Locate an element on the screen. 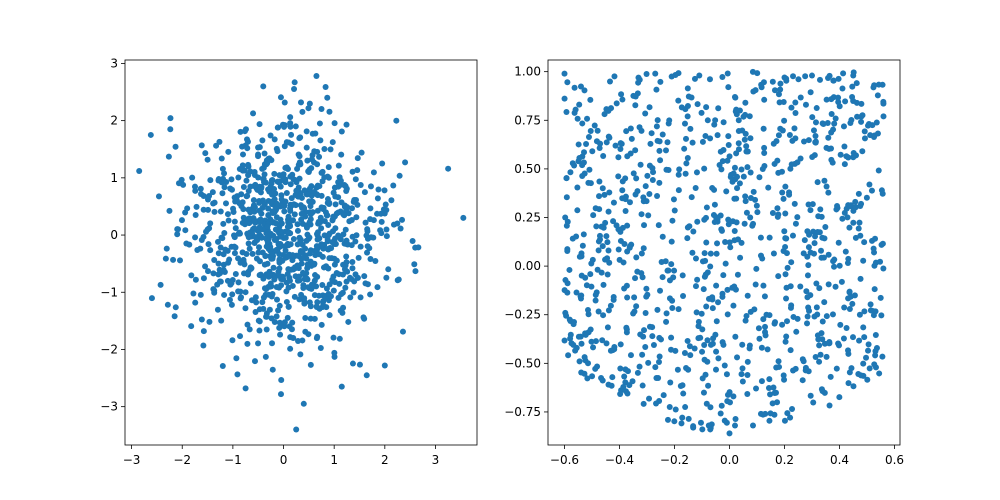 This screenshot has width=1000, height=500. left-y-tick-label: 2 is located at coordinates (114, 121).